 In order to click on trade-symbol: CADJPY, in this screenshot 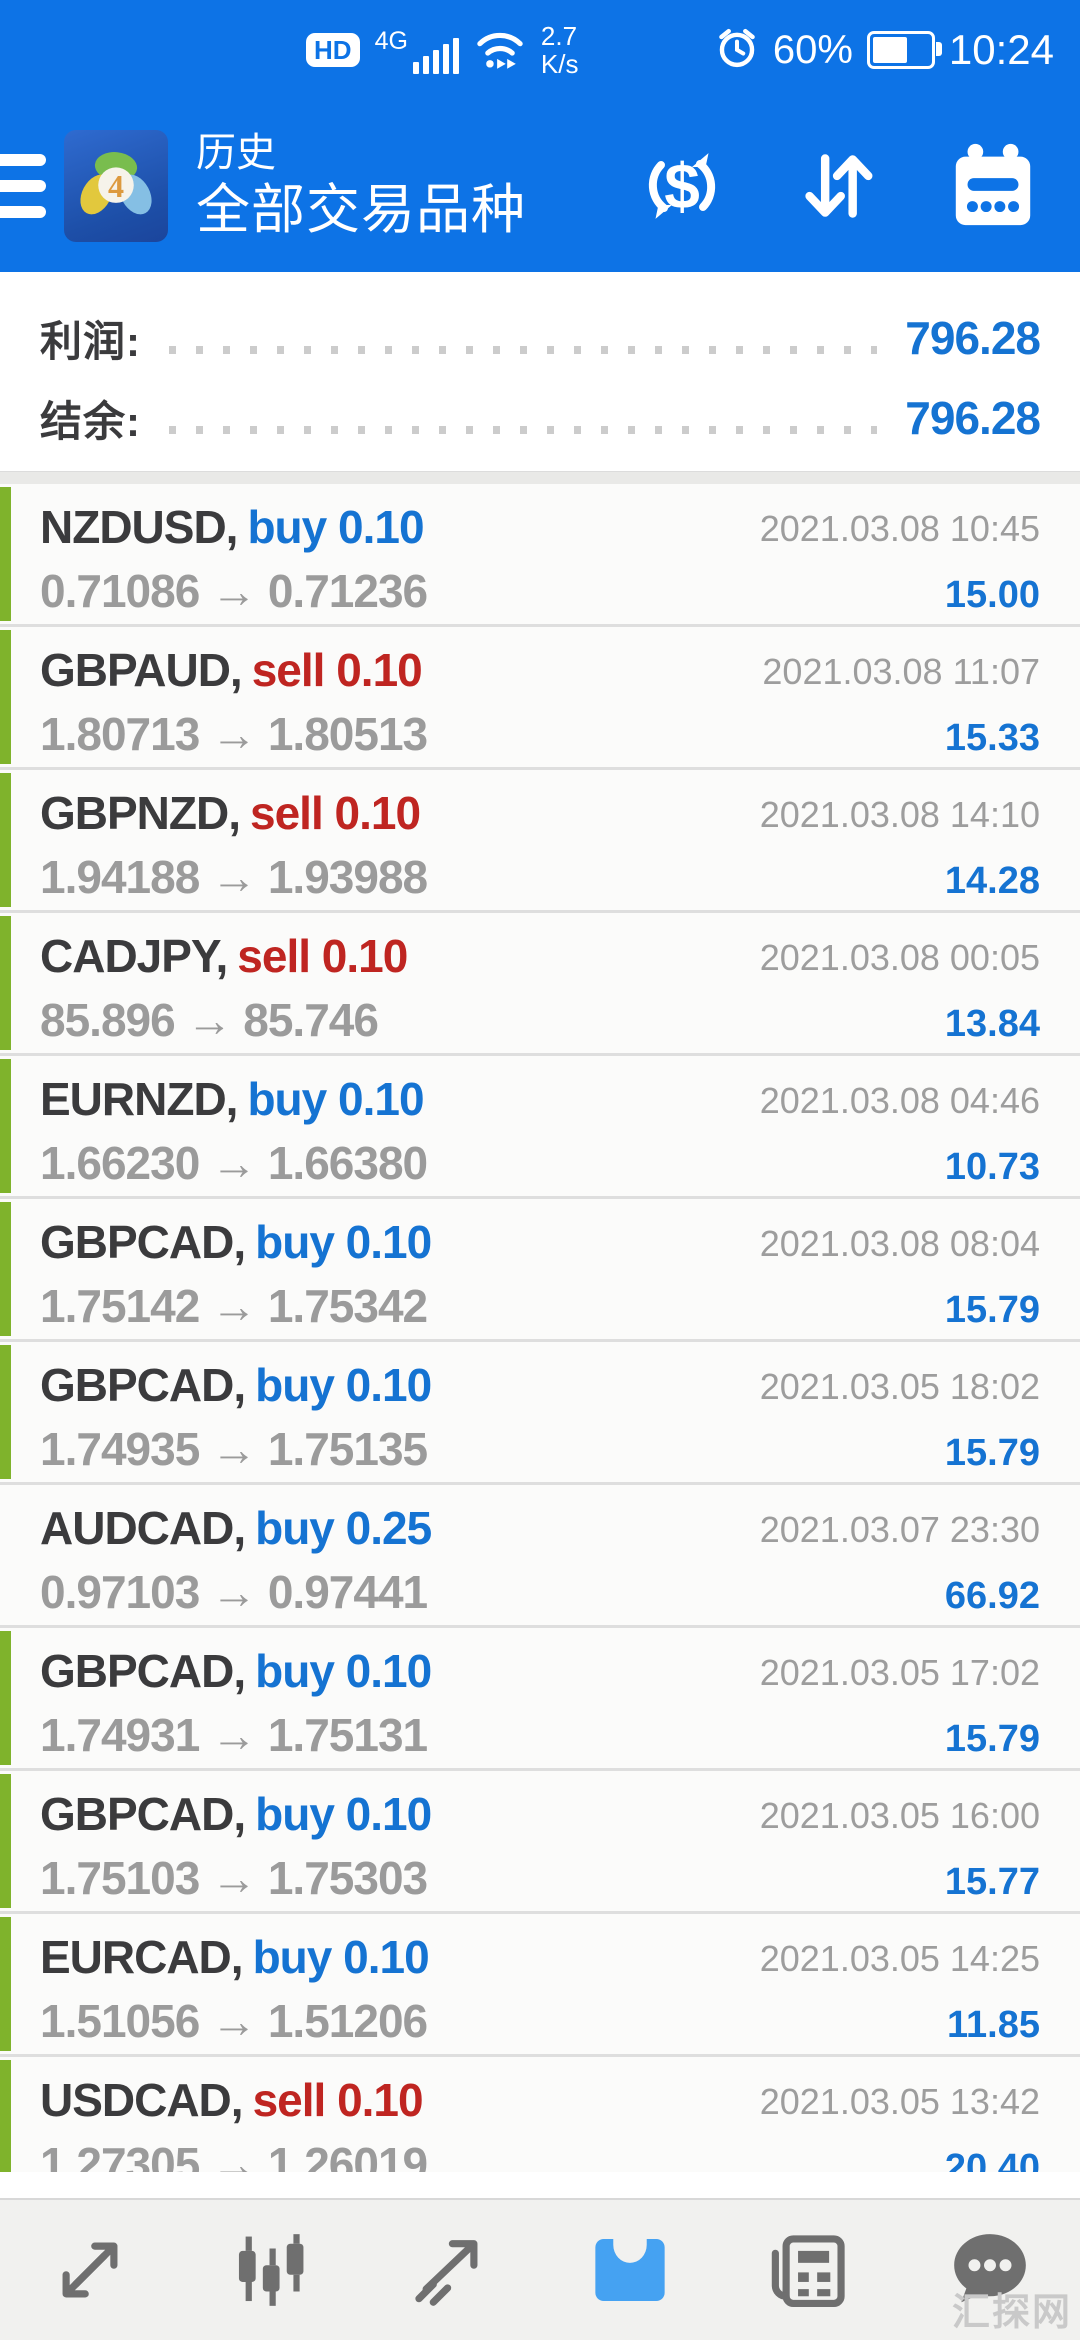, I will do `click(134, 956)`.